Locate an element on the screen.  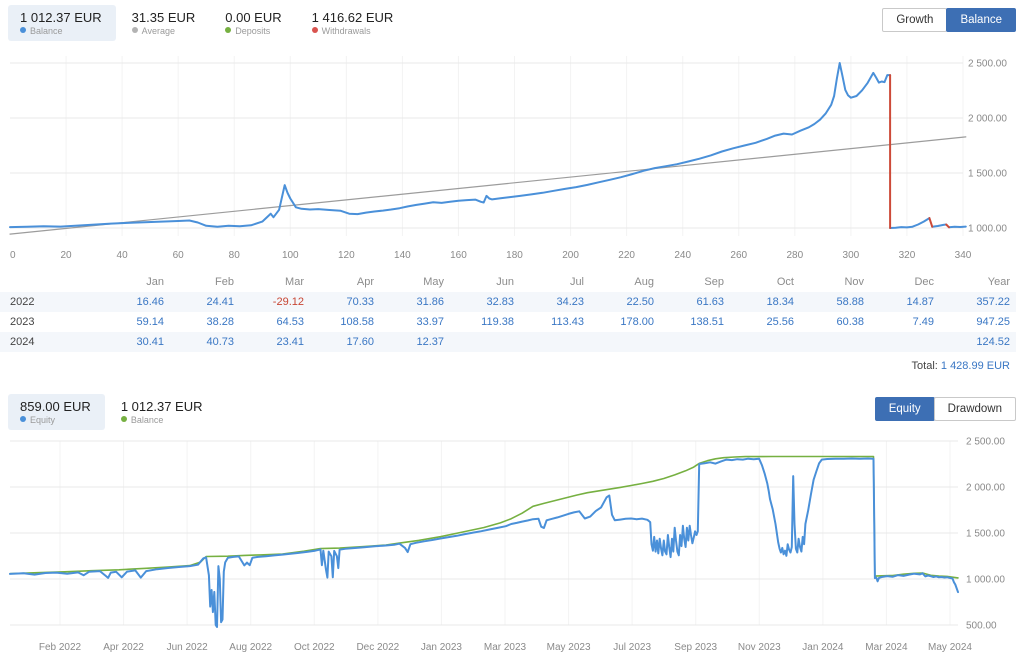
svg-text: 140 is located at coordinates (402, 255).